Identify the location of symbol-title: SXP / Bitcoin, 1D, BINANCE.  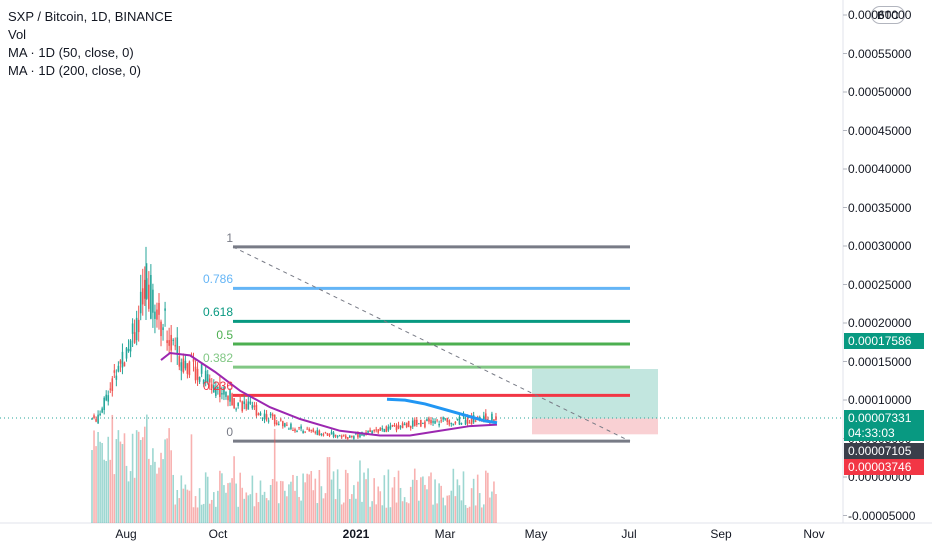
(90, 16).